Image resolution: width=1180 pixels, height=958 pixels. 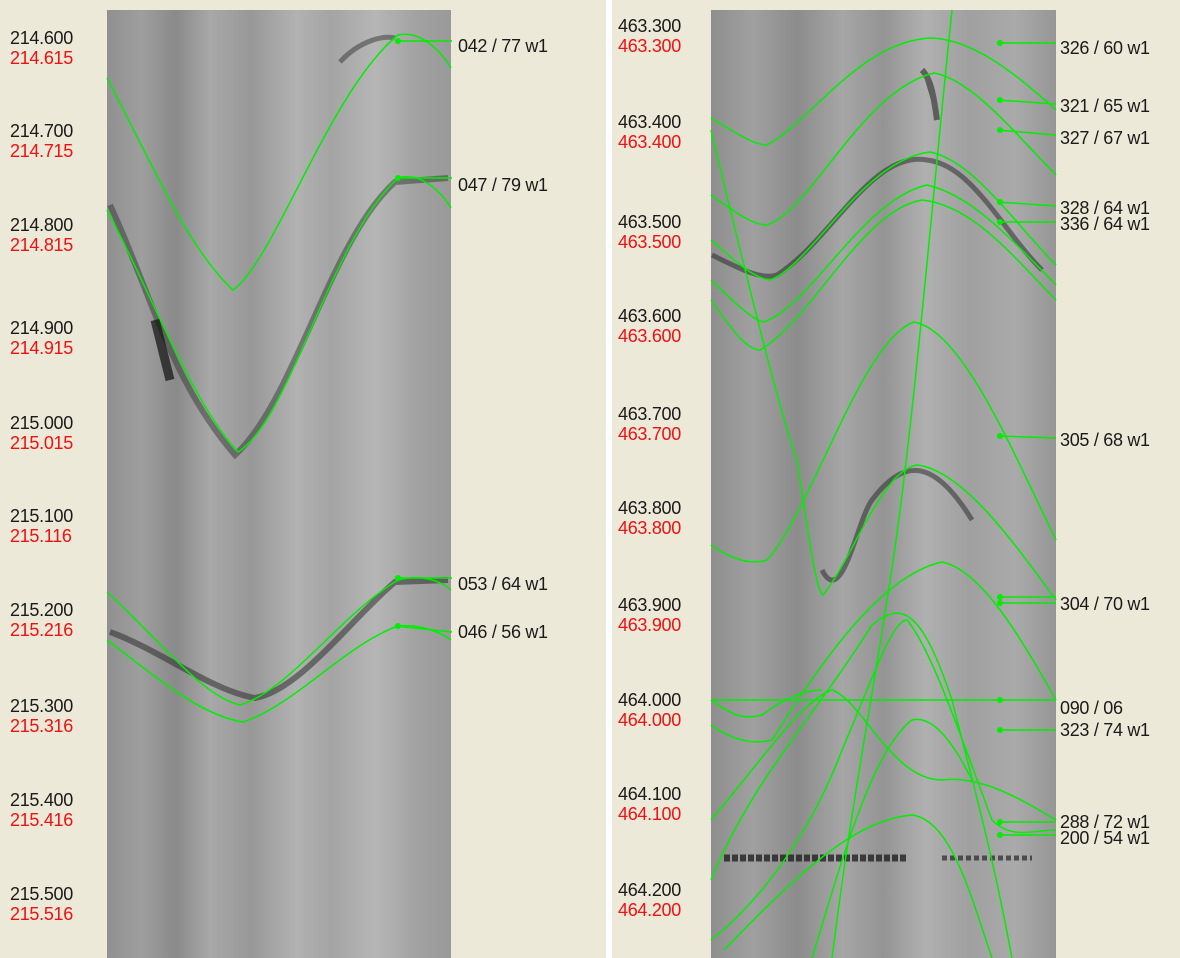 I want to click on pick-label-090: 090 / 06, so click(x=1091, y=708).